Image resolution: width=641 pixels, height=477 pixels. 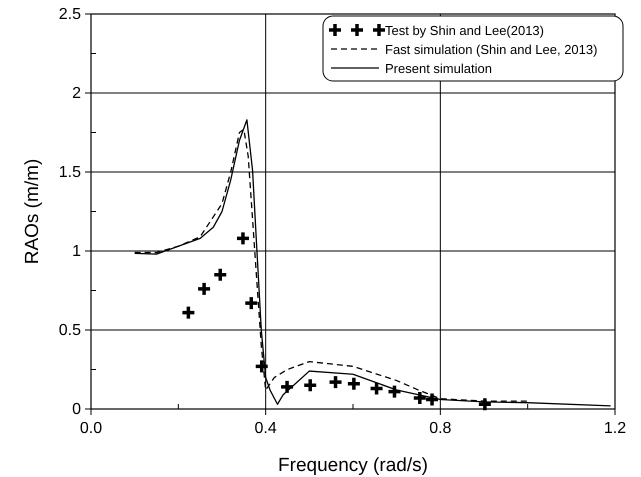 What do you see at coordinates (77, 409) in the screenshot?
I see `y-tick-label: 0` at bounding box center [77, 409].